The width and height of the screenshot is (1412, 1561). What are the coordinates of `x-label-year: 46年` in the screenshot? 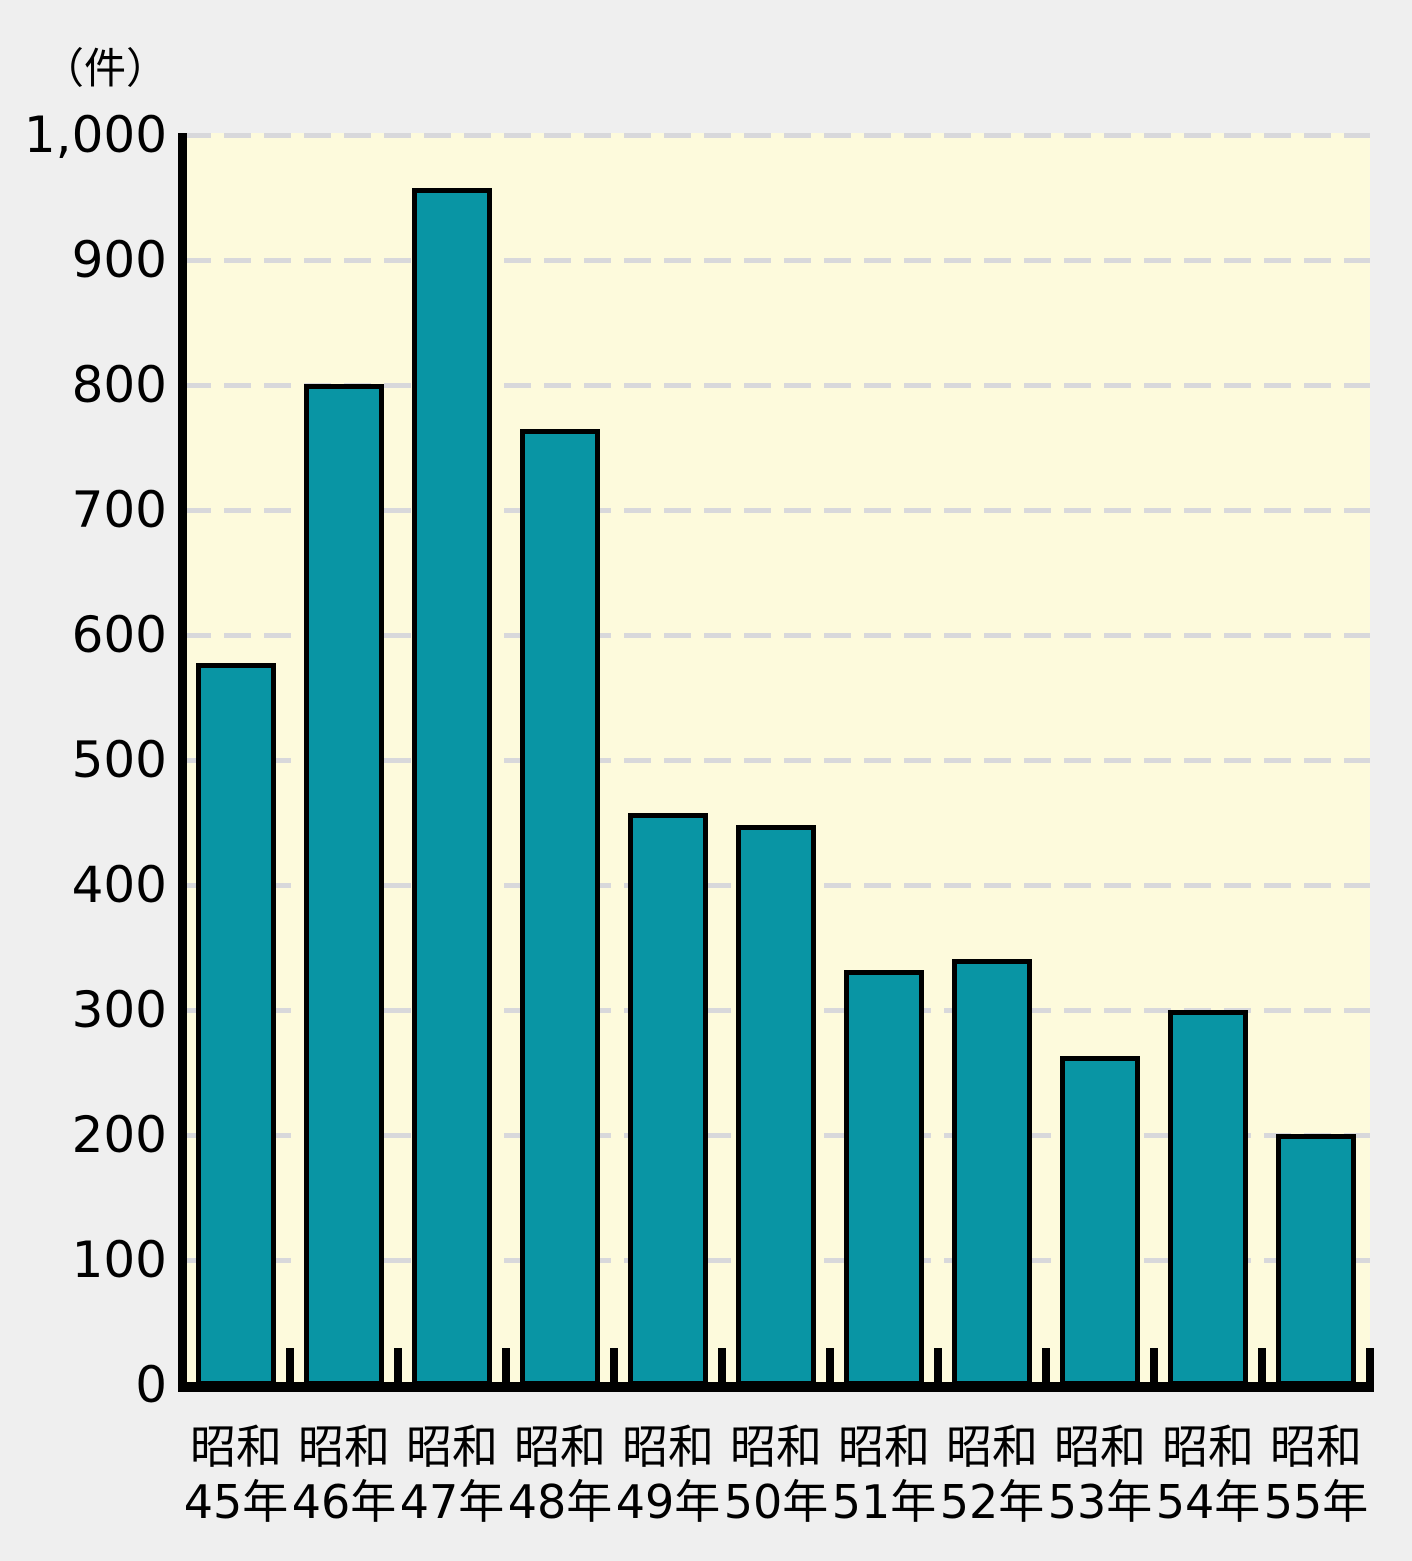 It's located at (344, 1502).